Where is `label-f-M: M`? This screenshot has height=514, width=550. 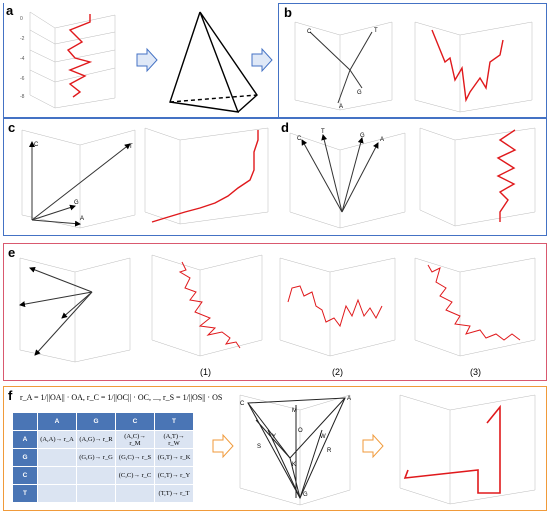 label-f-M: M is located at coordinates (294, 411).